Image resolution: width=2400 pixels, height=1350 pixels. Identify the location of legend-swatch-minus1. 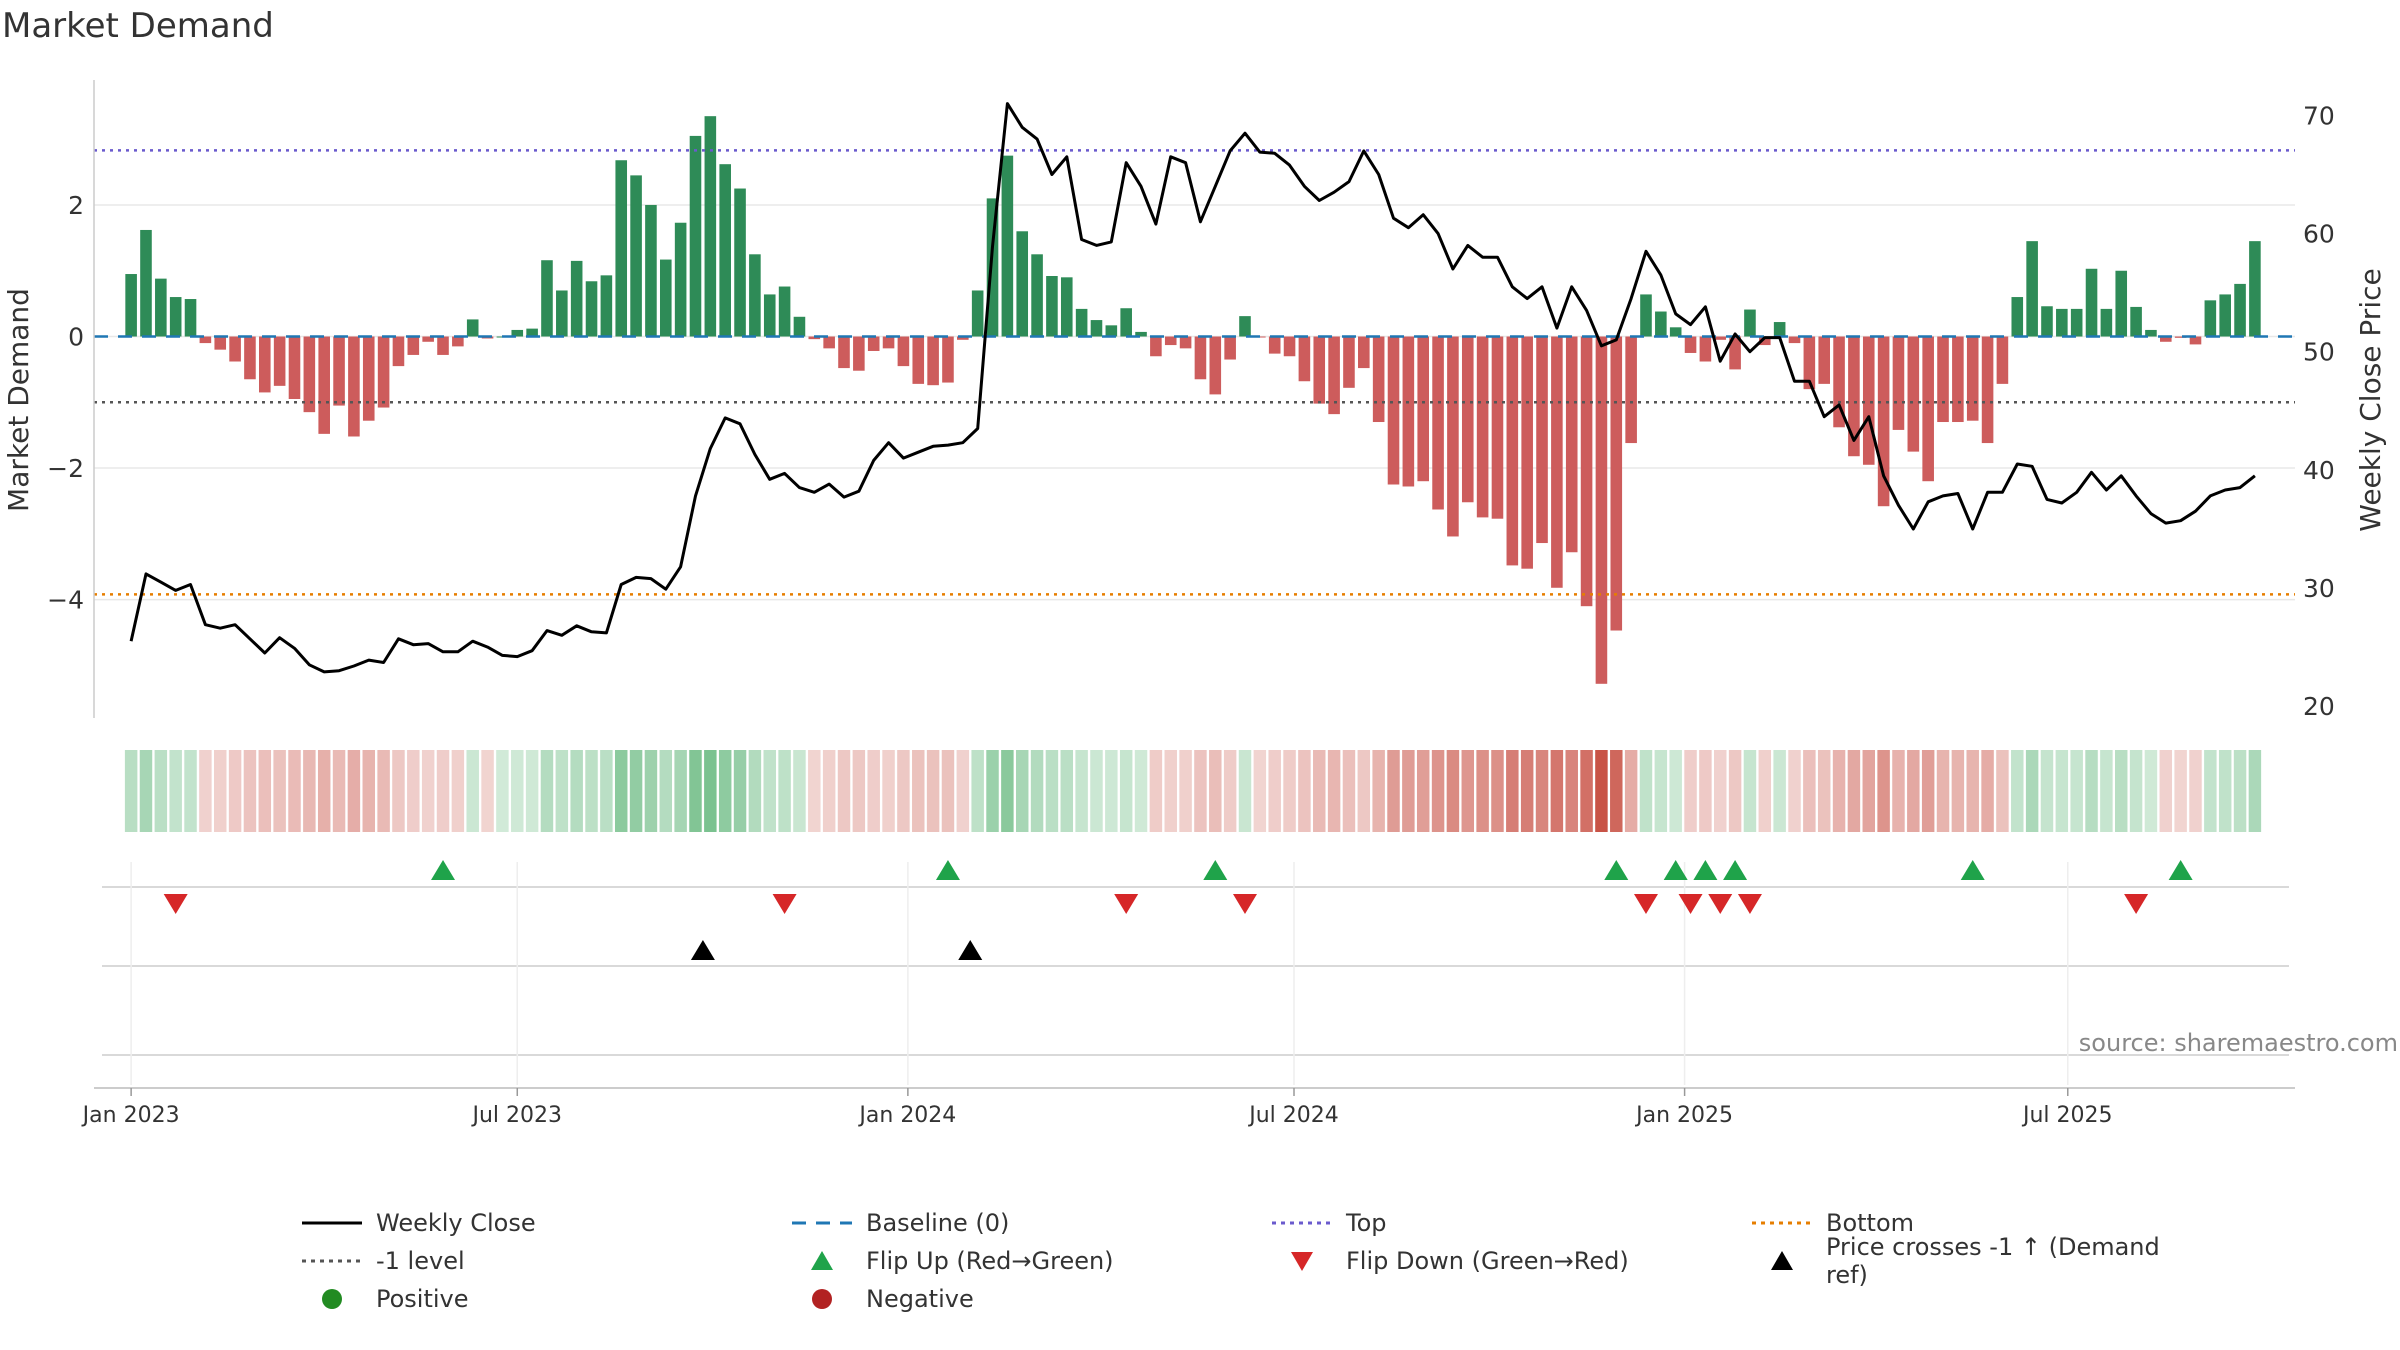
(332, 1261).